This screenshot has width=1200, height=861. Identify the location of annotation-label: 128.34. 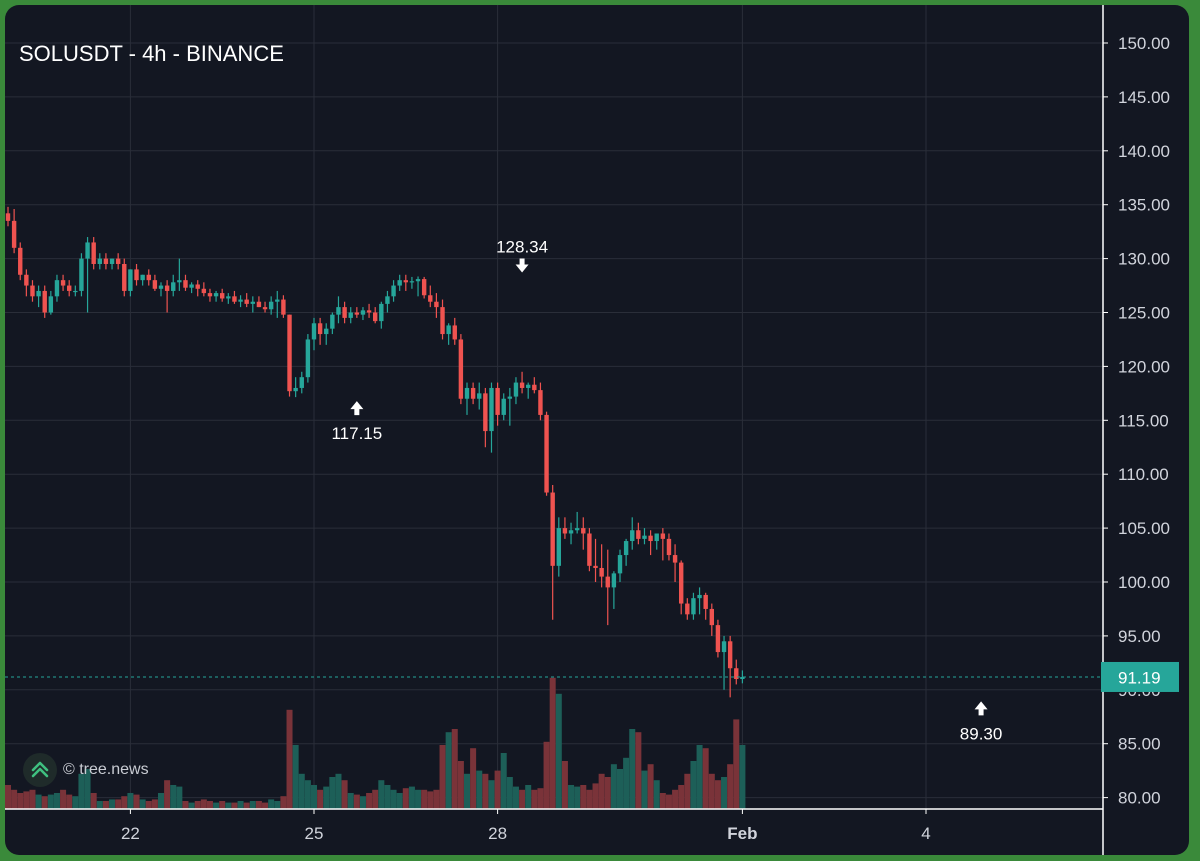
(522, 246).